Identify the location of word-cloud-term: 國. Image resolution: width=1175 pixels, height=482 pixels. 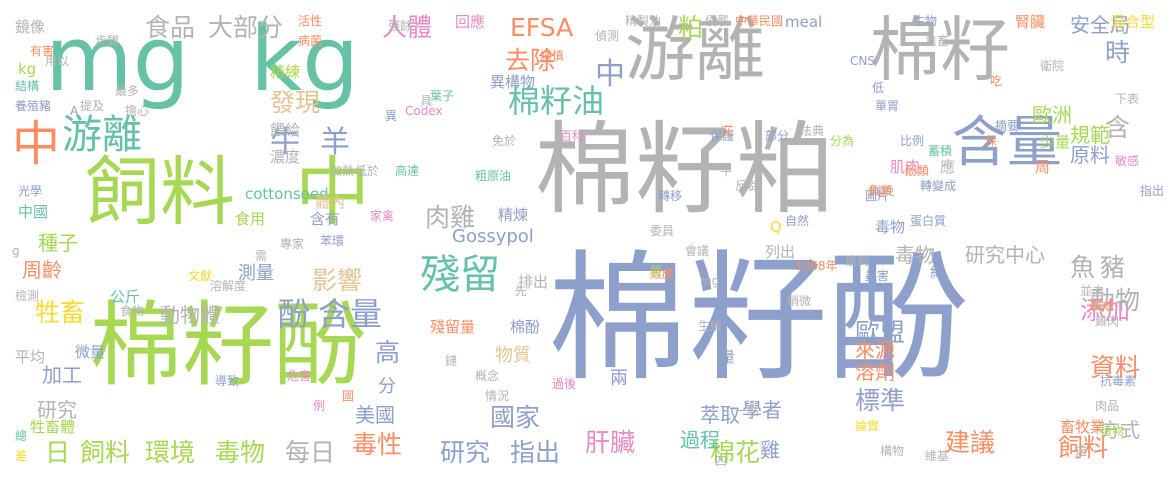
(348, 396).